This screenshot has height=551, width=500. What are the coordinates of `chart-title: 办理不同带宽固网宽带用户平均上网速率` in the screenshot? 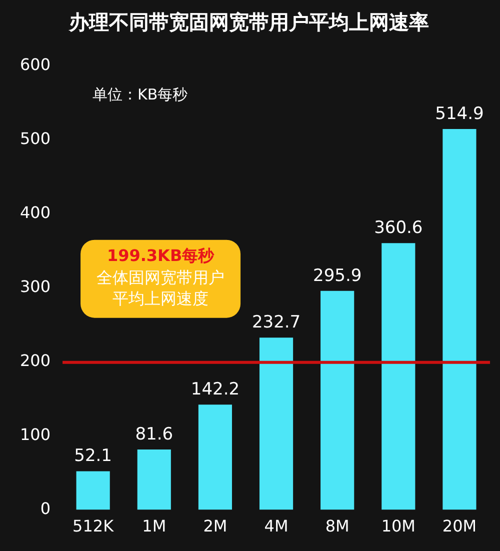 It's located at (248, 22).